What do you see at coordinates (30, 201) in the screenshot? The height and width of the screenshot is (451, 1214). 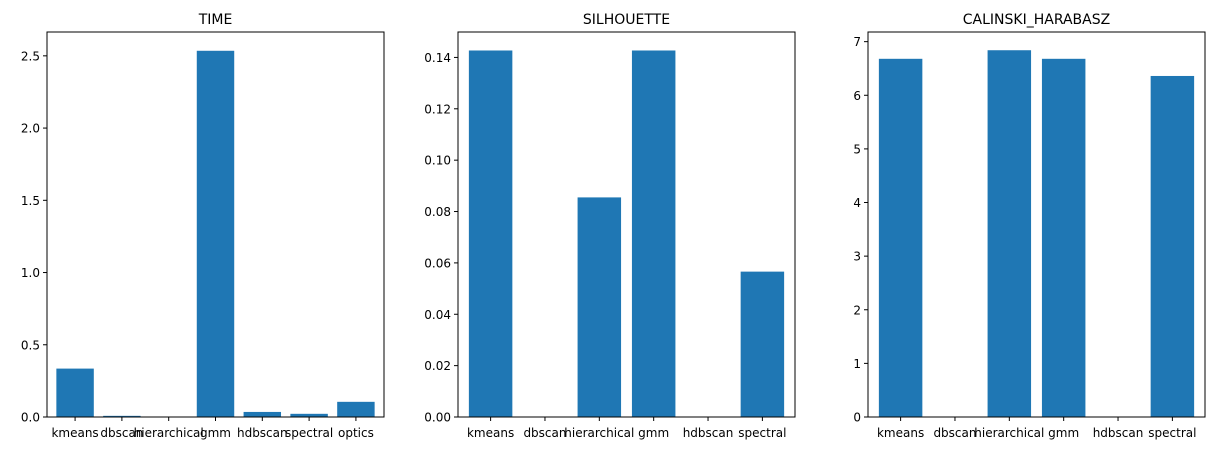 I see `y-tick-label: 1.5` at bounding box center [30, 201].